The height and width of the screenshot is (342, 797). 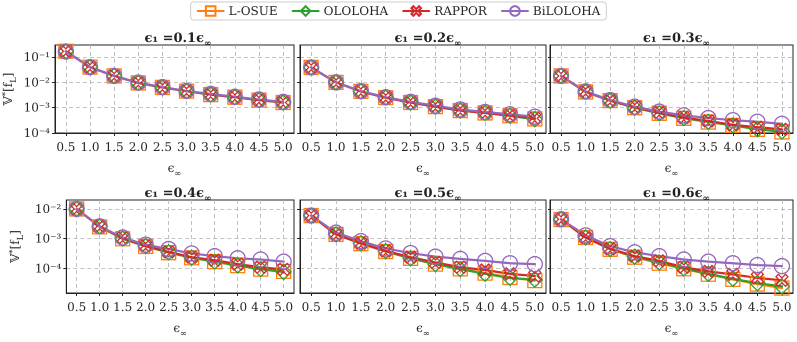 What do you see at coordinates (253, 11) in the screenshot?
I see `legend-label: L-OSUE` at bounding box center [253, 11].